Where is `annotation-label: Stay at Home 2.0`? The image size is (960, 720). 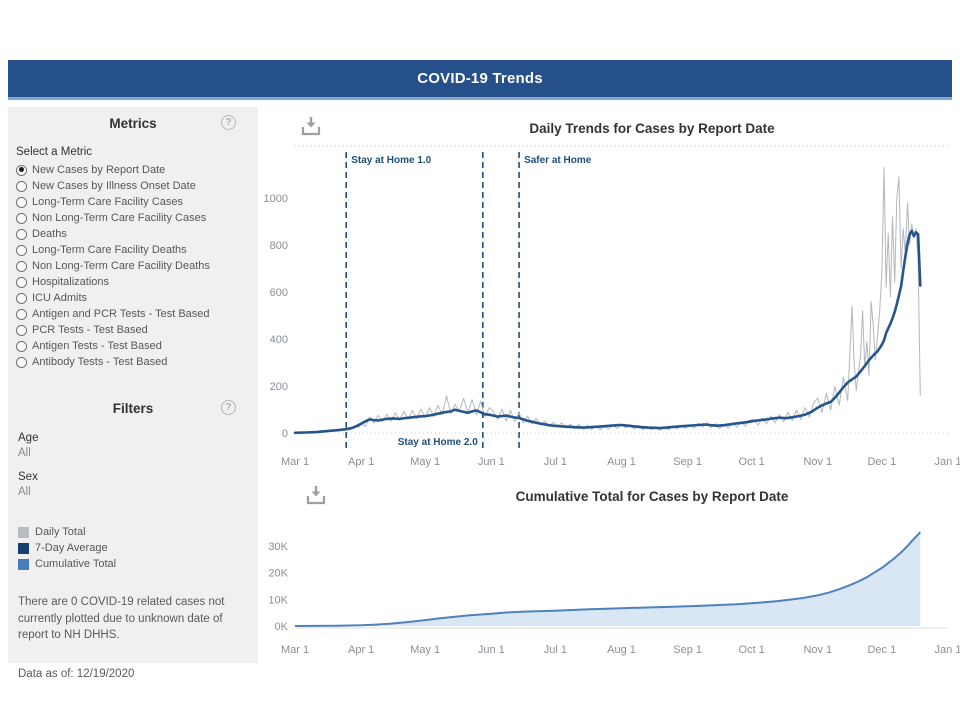 annotation-label: Stay at Home 2.0 is located at coordinates (438, 442).